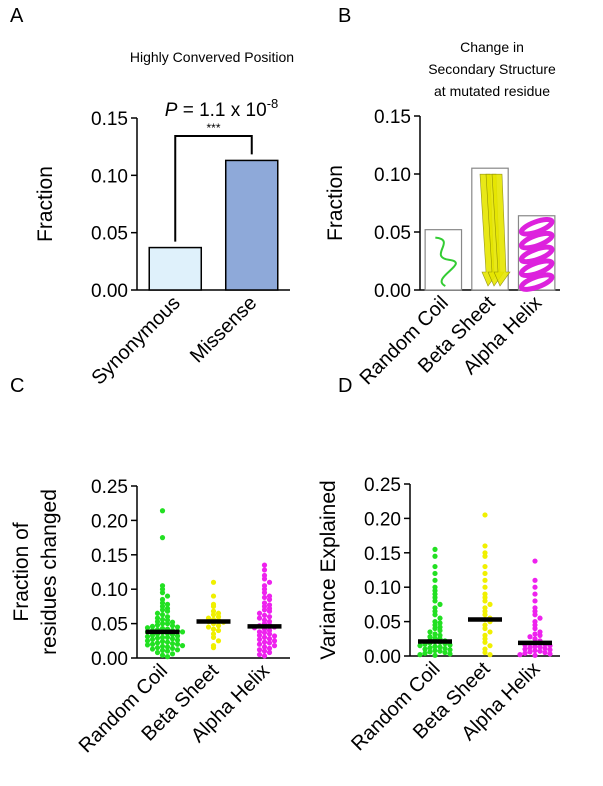 The width and height of the screenshot is (603, 786). Describe the element at coordinates (171, 110) in the screenshot. I see `p-symbol: P` at that location.